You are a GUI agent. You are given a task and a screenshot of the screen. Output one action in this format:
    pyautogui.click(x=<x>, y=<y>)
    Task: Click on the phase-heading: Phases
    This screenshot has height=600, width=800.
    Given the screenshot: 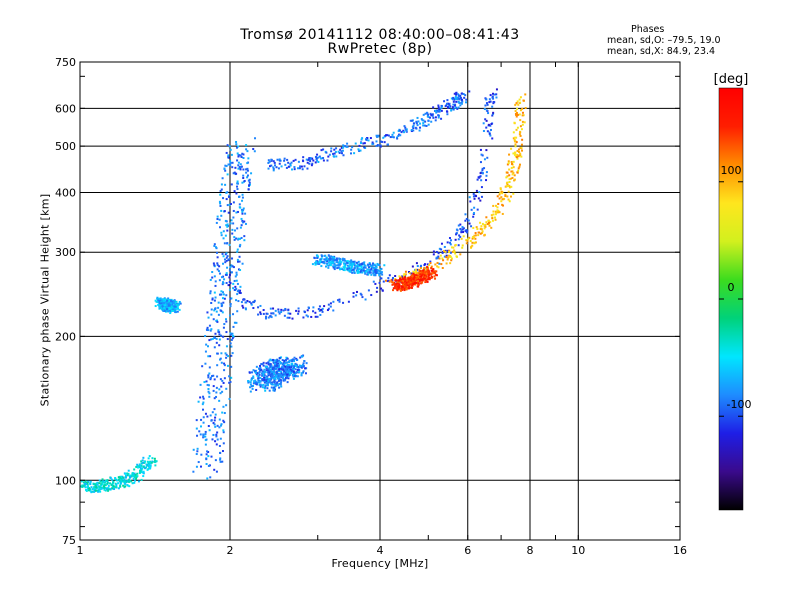 What is the action you would take?
    pyautogui.click(x=648, y=29)
    